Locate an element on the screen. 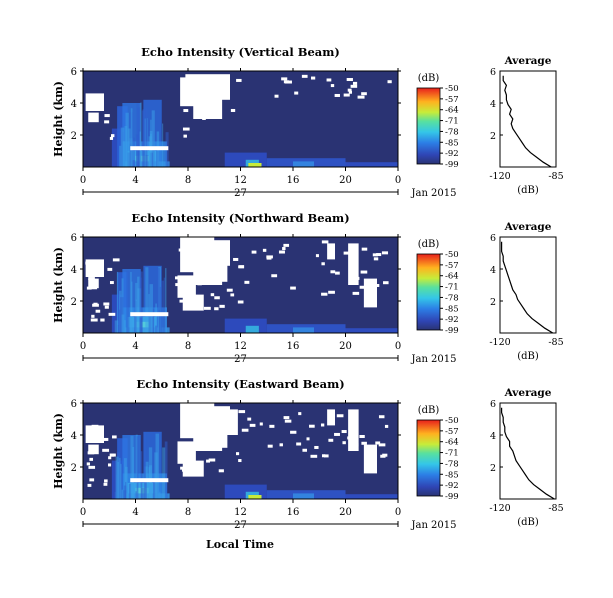 Image resolution: width=613 pixels, height=598 pixels. bright-band is located at coordinates (149, 314).